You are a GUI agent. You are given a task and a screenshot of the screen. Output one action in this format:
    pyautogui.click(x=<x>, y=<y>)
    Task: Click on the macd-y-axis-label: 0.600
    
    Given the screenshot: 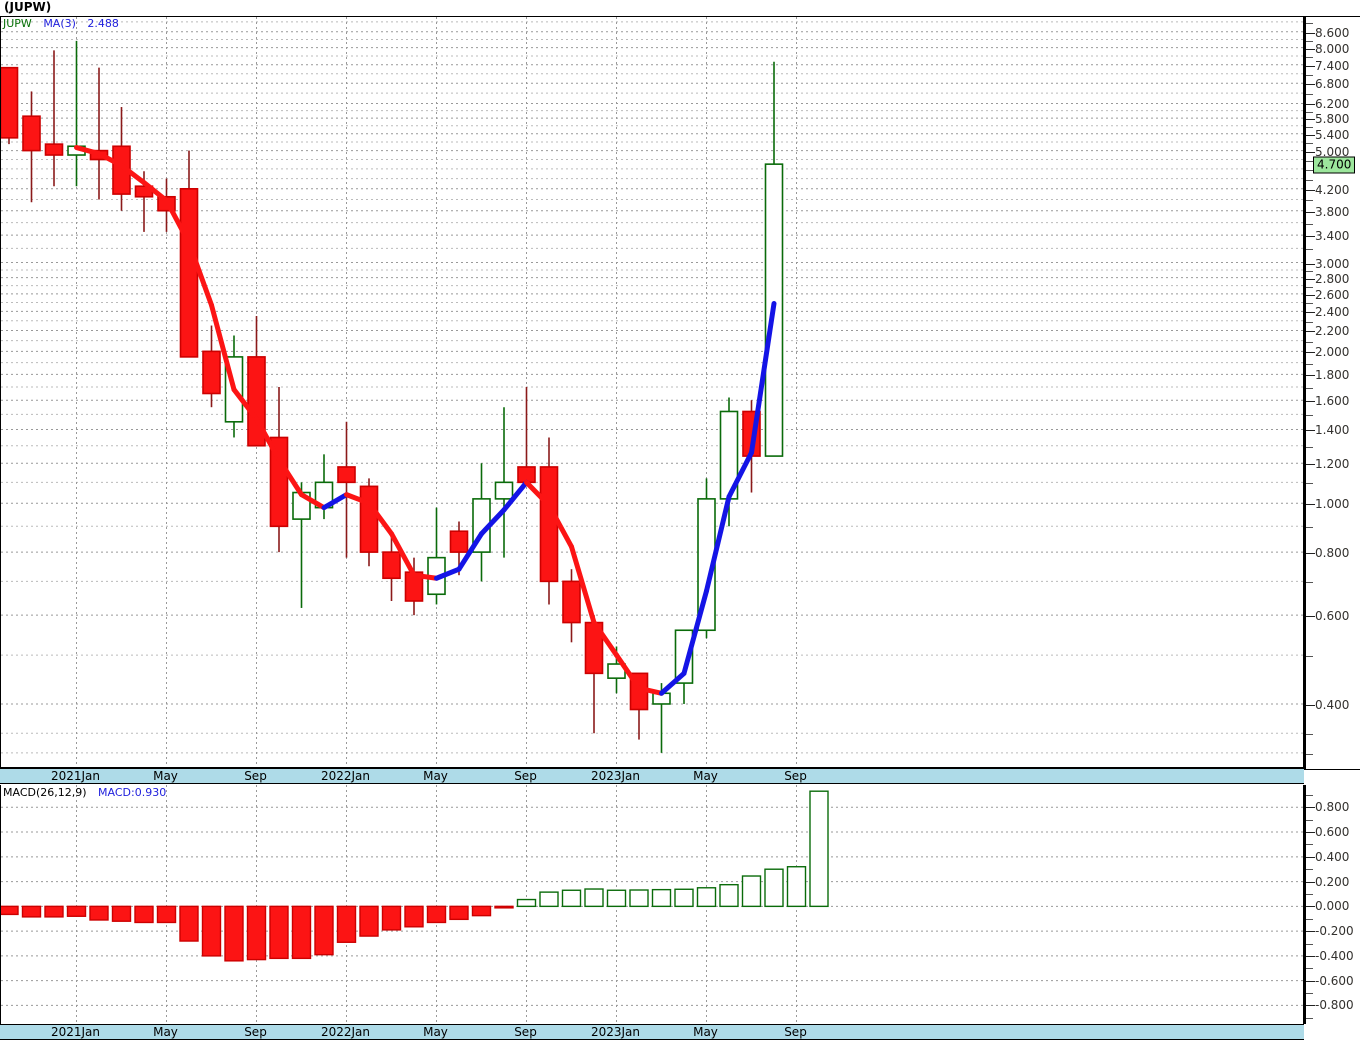 What is the action you would take?
    pyautogui.click(x=1332, y=832)
    